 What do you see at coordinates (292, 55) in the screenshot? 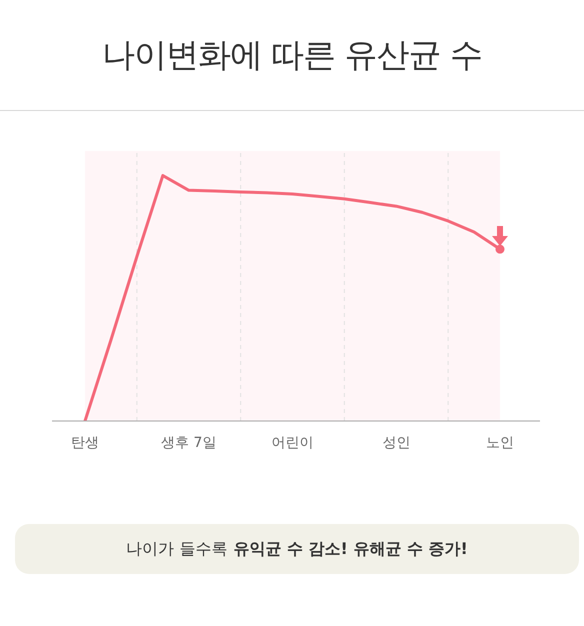
I see `chart-title: 나이변화에 따른 유산균 수` at bounding box center [292, 55].